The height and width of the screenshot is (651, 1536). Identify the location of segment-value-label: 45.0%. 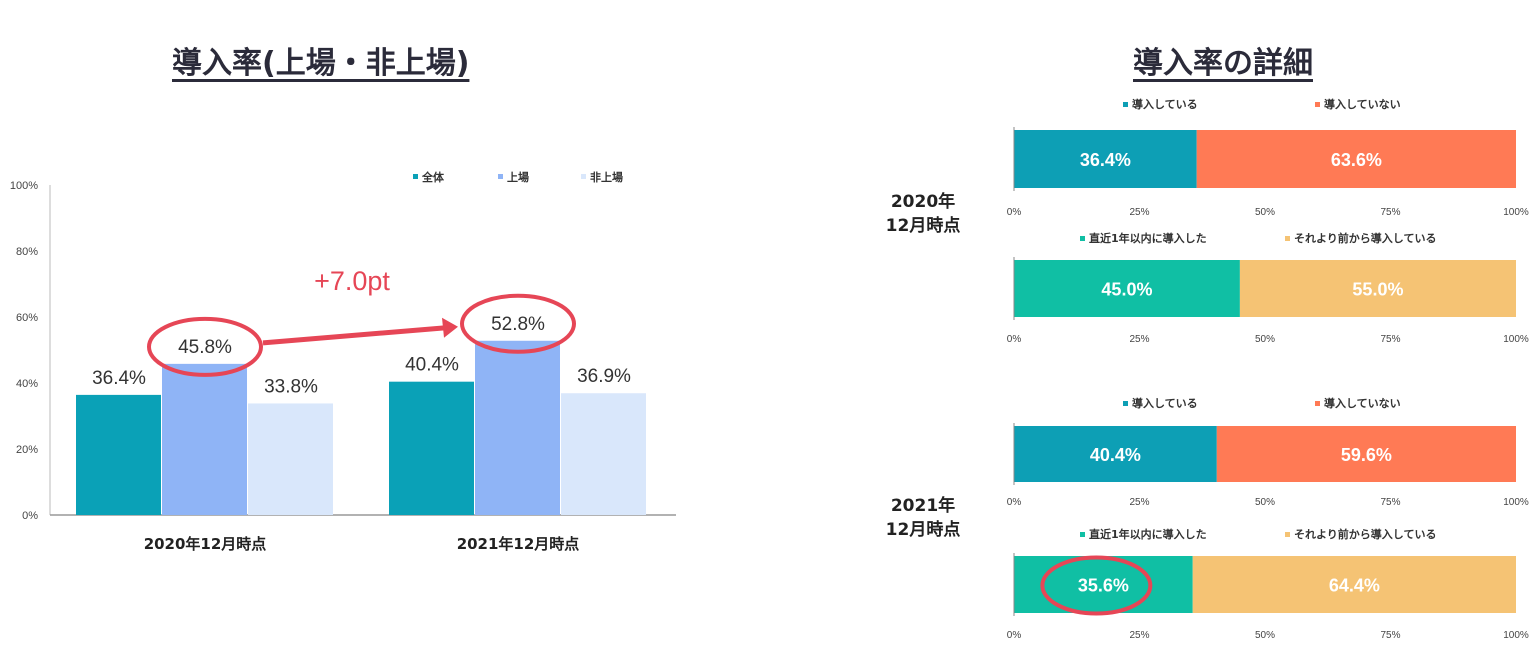
(1126, 290).